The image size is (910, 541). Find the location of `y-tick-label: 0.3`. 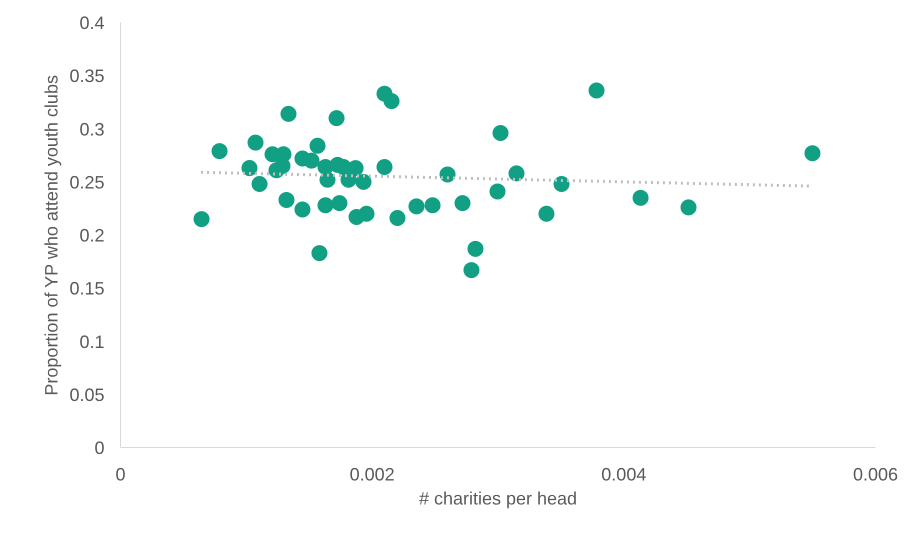

y-tick-label: 0.3 is located at coordinates (92, 129).